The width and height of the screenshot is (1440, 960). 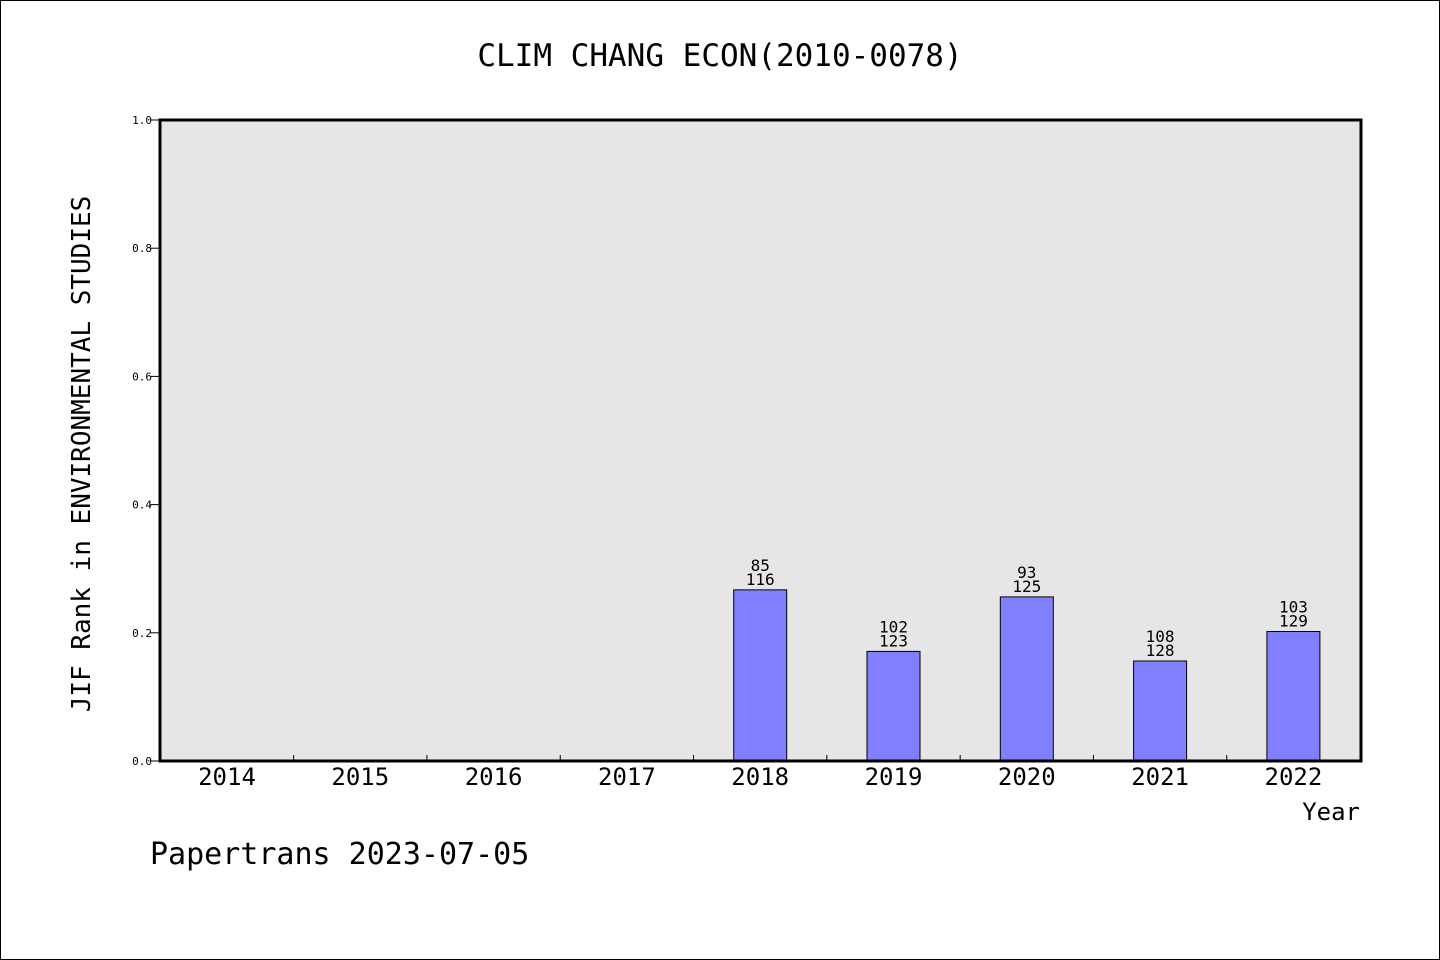 I want to click on bar-2018, so click(x=760, y=675).